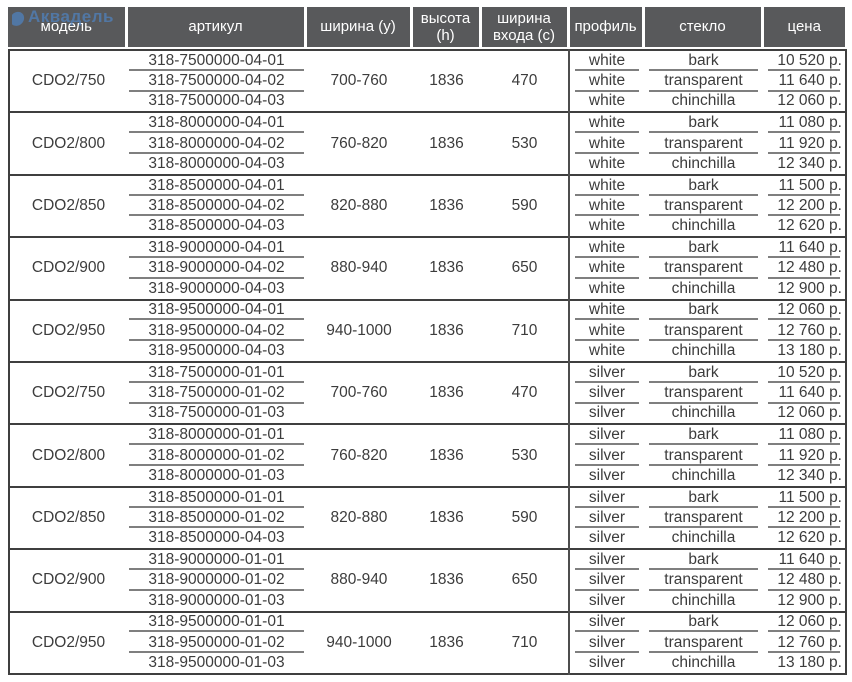 The width and height of the screenshot is (852, 682). I want to click on sku-cell: 318-9500000-04-02, so click(216, 331).